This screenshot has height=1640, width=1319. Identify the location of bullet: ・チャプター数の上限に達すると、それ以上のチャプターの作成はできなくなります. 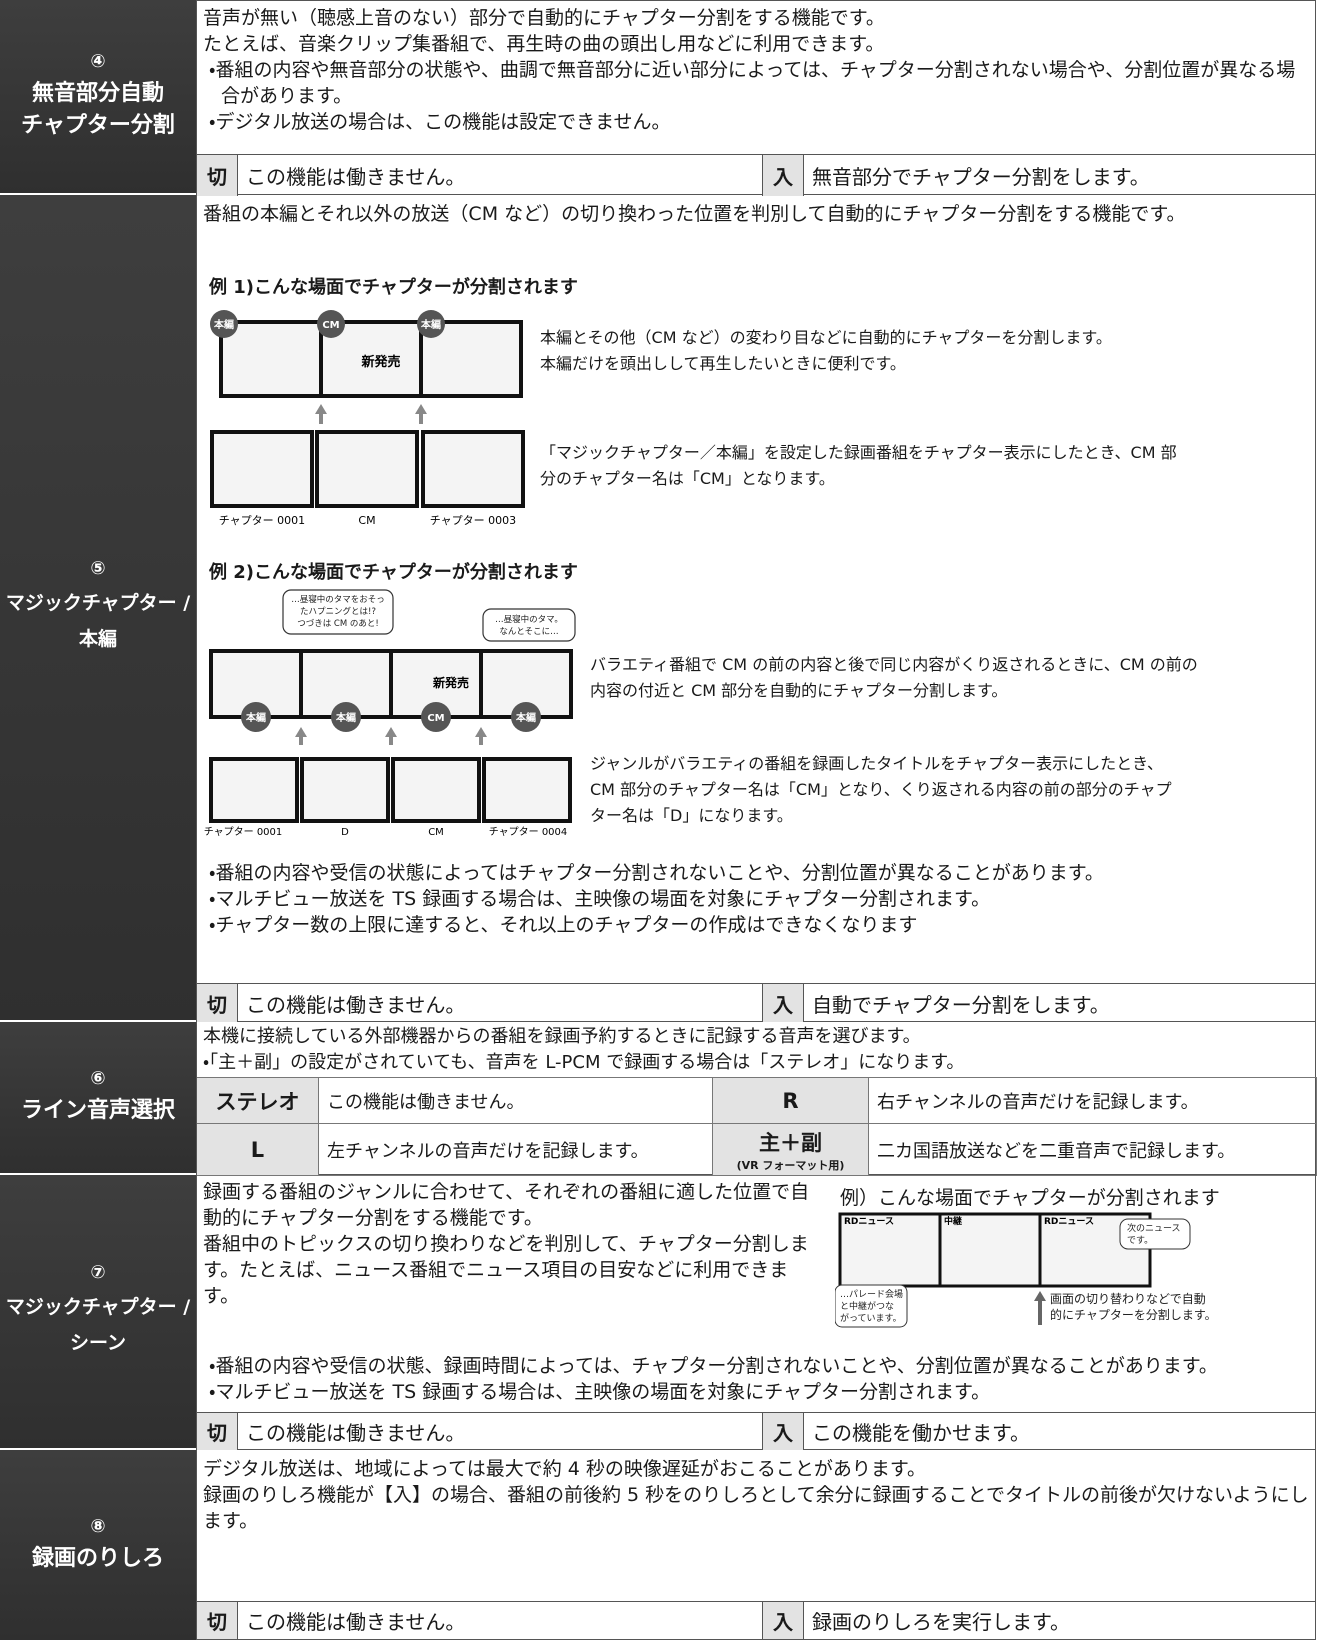
(563, 925).